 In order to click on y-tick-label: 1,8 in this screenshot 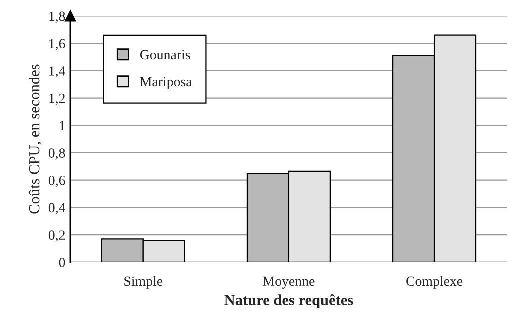, I will do `click(58, 18)`.